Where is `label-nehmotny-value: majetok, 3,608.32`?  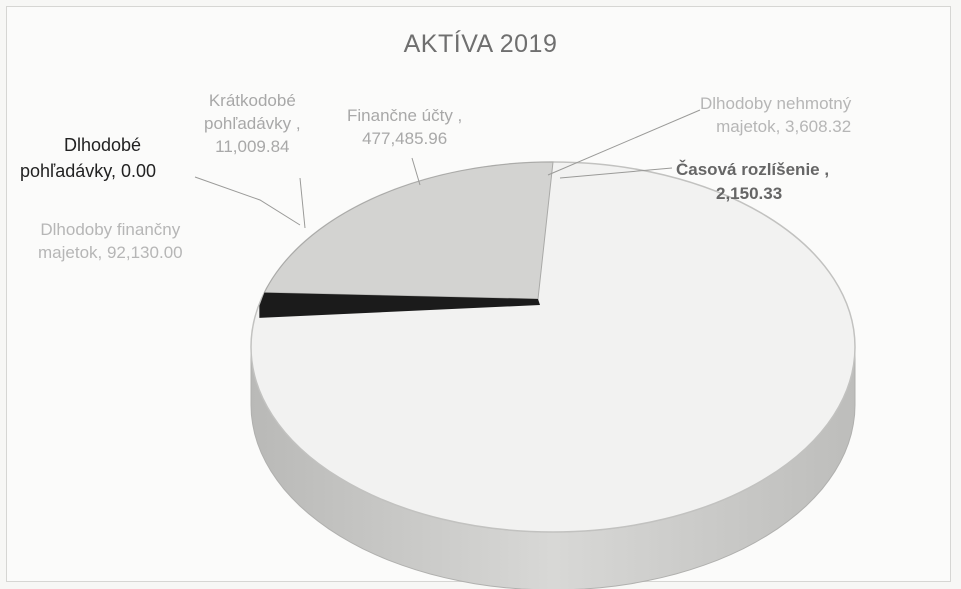 label-nehmotny-value: majetok, 3,608.32 is located at coordinates (784, 126).